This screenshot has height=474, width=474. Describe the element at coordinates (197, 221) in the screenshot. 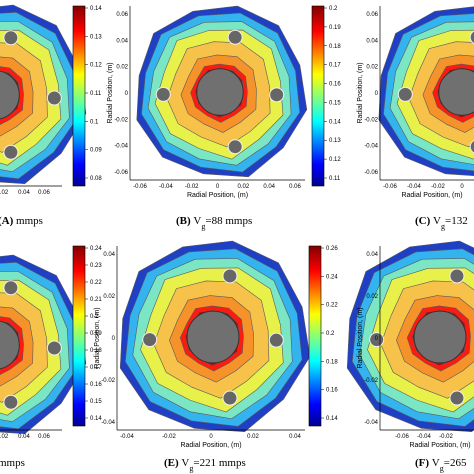

I see `caption-text: V` at that location.